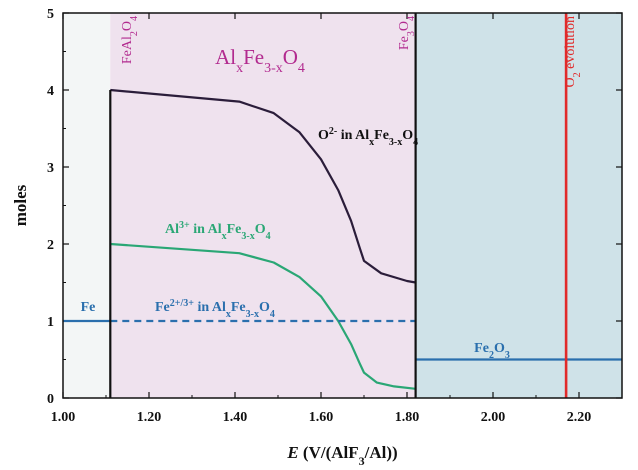 Image resolution: width=638 pixels, height=470 pixels. Describe the element at coordinates (570, 82) in the screenshot. I see `o2evo-a: O` at that location.